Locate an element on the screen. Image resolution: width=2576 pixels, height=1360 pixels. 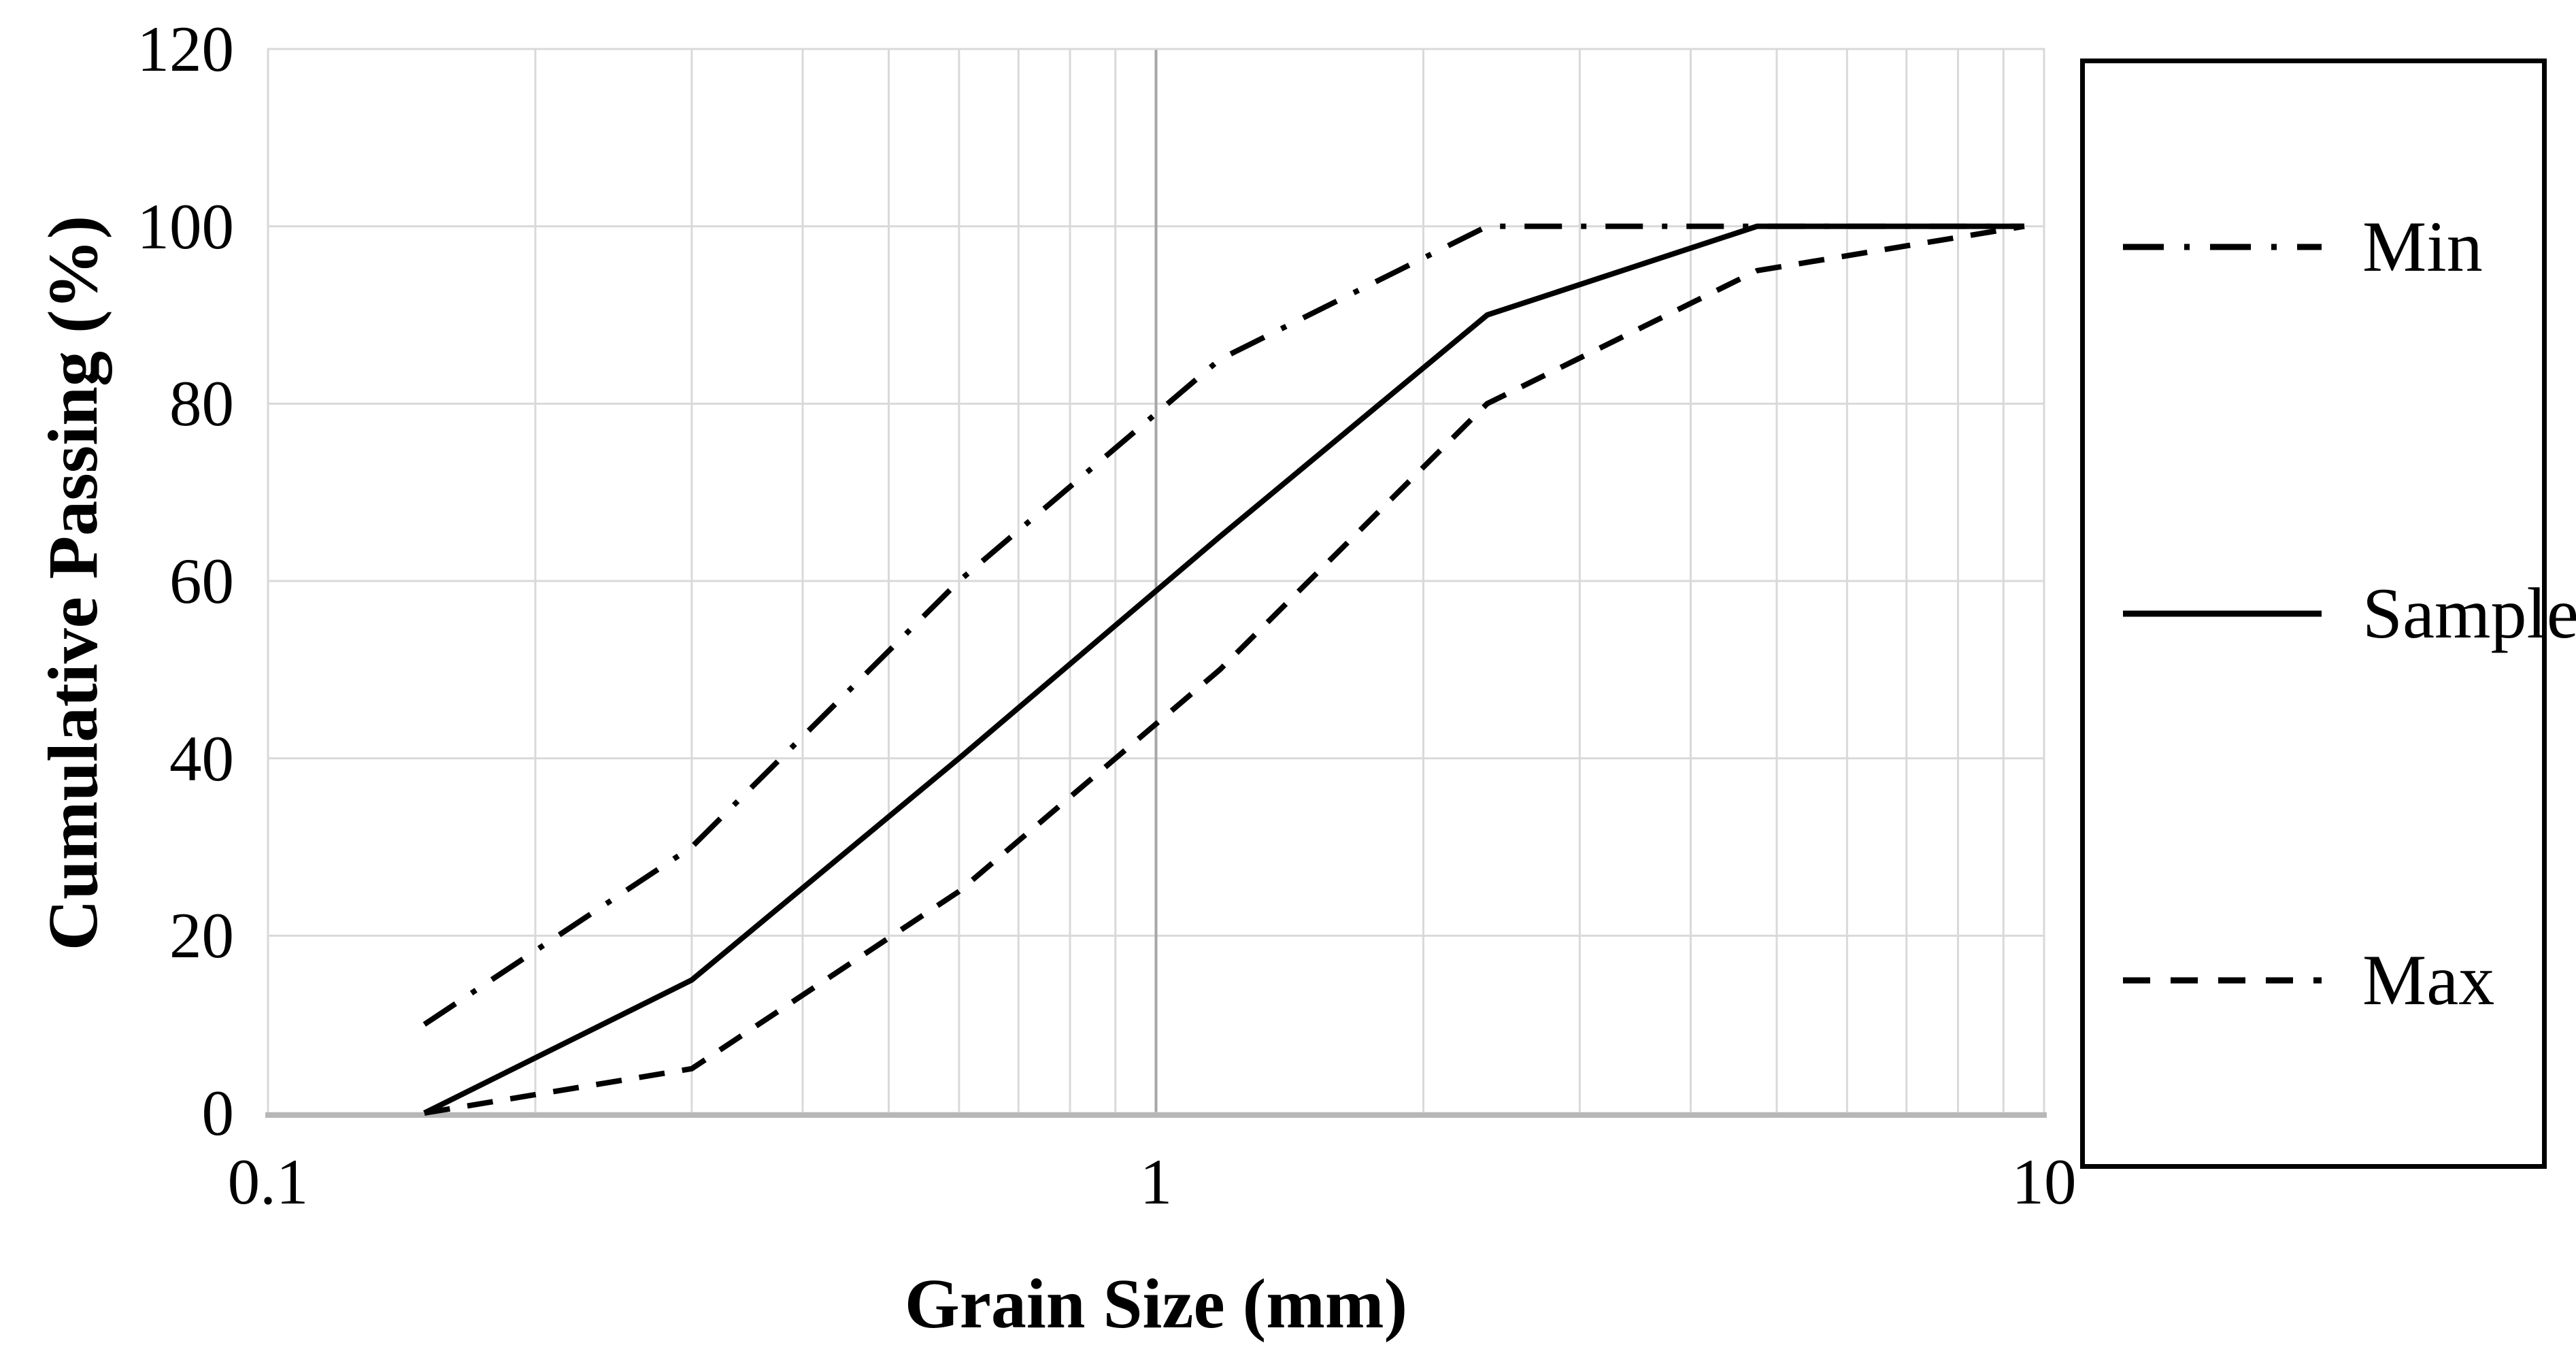
legend-line-sample-sample is located at coordinates (2222, 613).